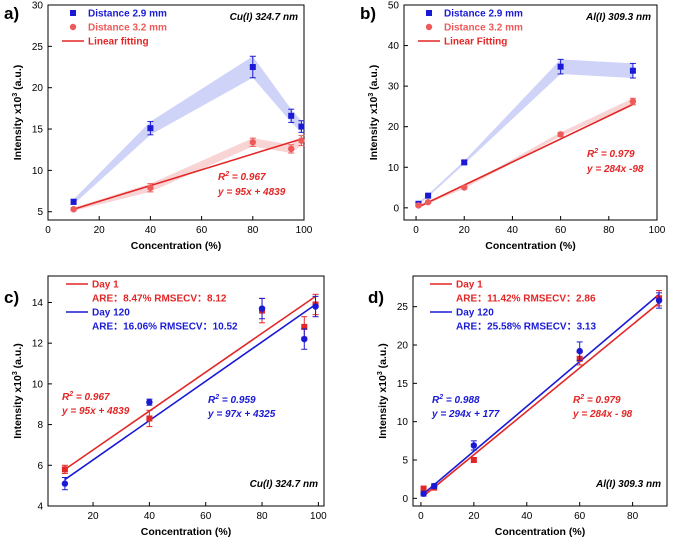 The height and width of the screenshot is (541, 700). I want to click on y-tick-label: 14, so click(38, 303).